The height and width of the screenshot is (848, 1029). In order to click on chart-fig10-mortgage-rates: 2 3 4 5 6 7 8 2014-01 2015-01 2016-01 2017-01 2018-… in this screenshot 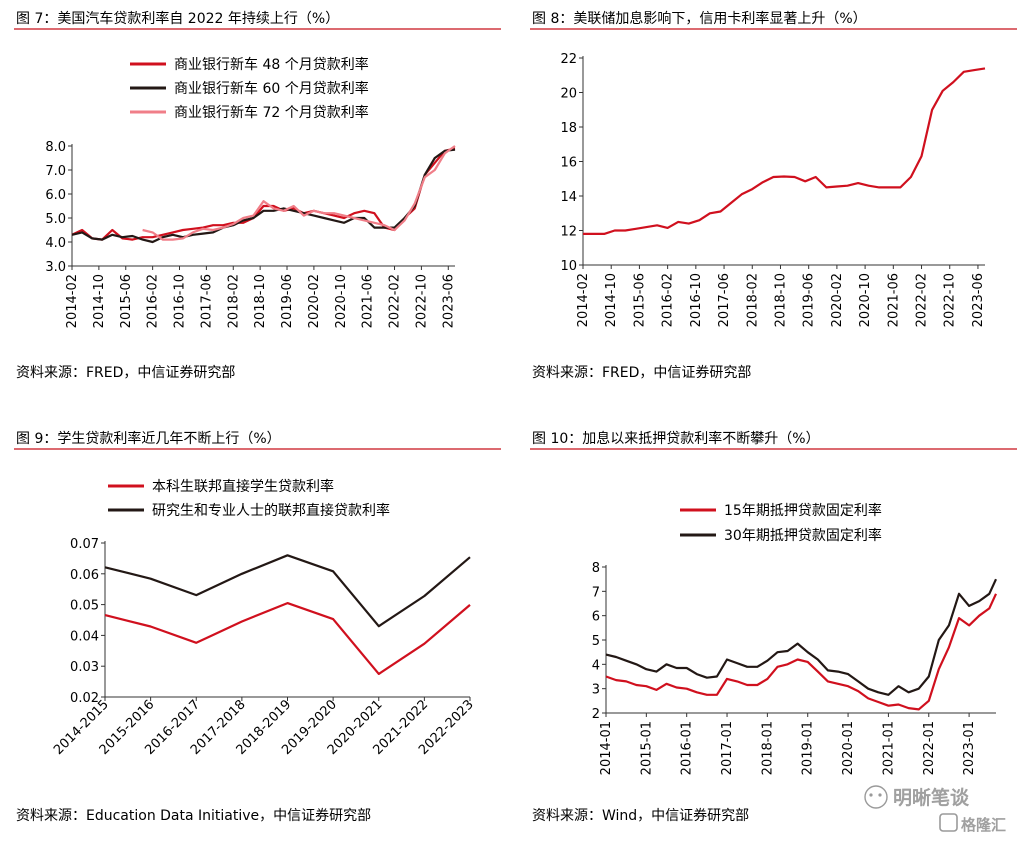, I will do `click(794, 638)`.